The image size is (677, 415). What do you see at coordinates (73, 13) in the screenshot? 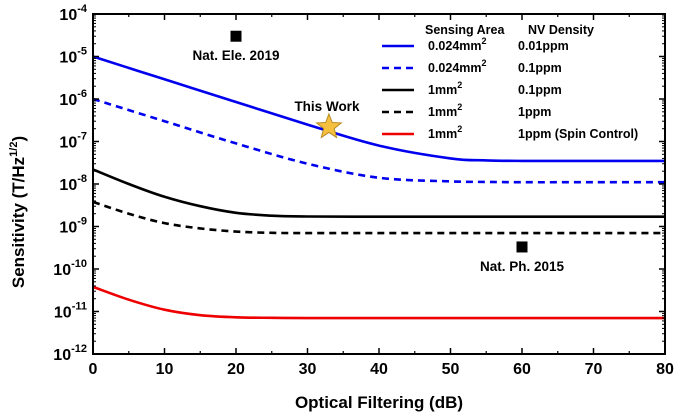
I see `y-tick-label: 10⁻⁴` at bounding box center [73, 13].